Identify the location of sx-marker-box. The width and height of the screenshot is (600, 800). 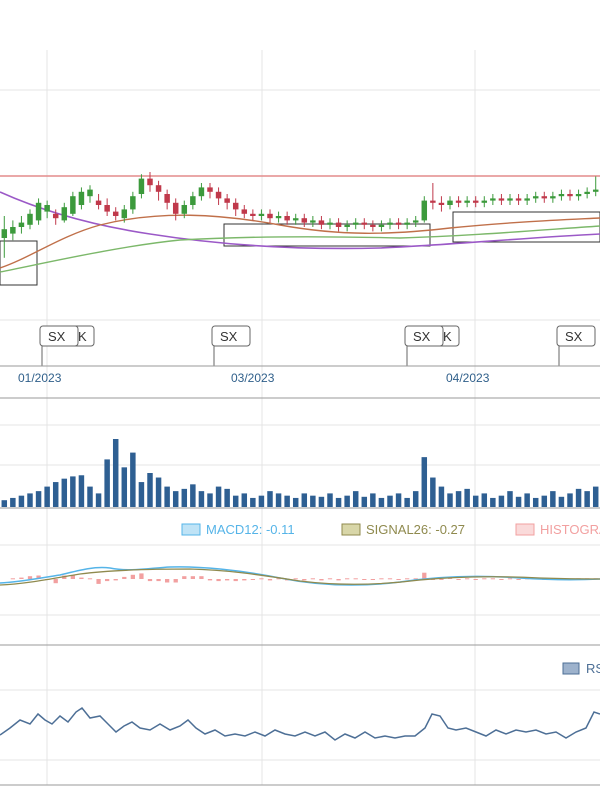
(576, 336).